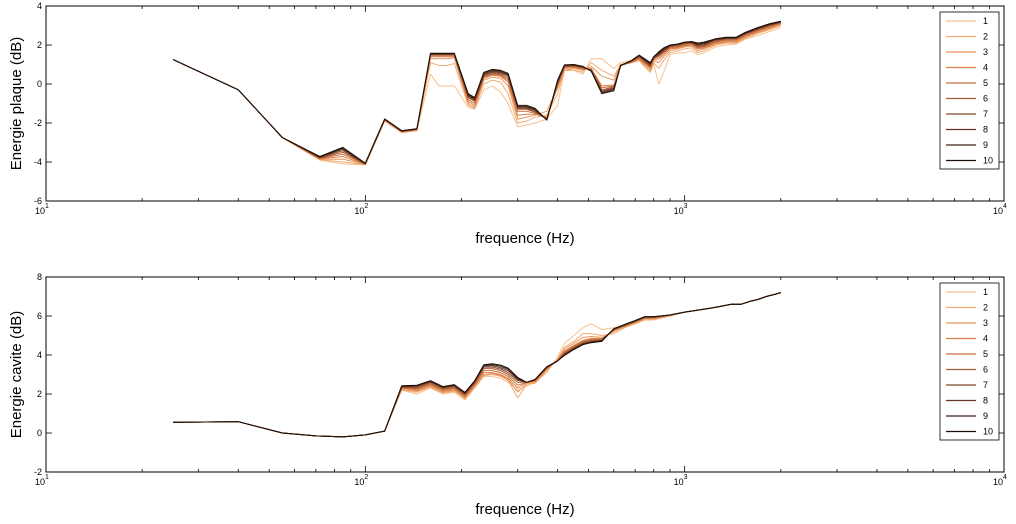 Image resolution: width=1016 pixels, height=524 pixels. Describe the element at coordinates (39, 277) in the screenshot. I see `y-tick-label: 8` at that location.